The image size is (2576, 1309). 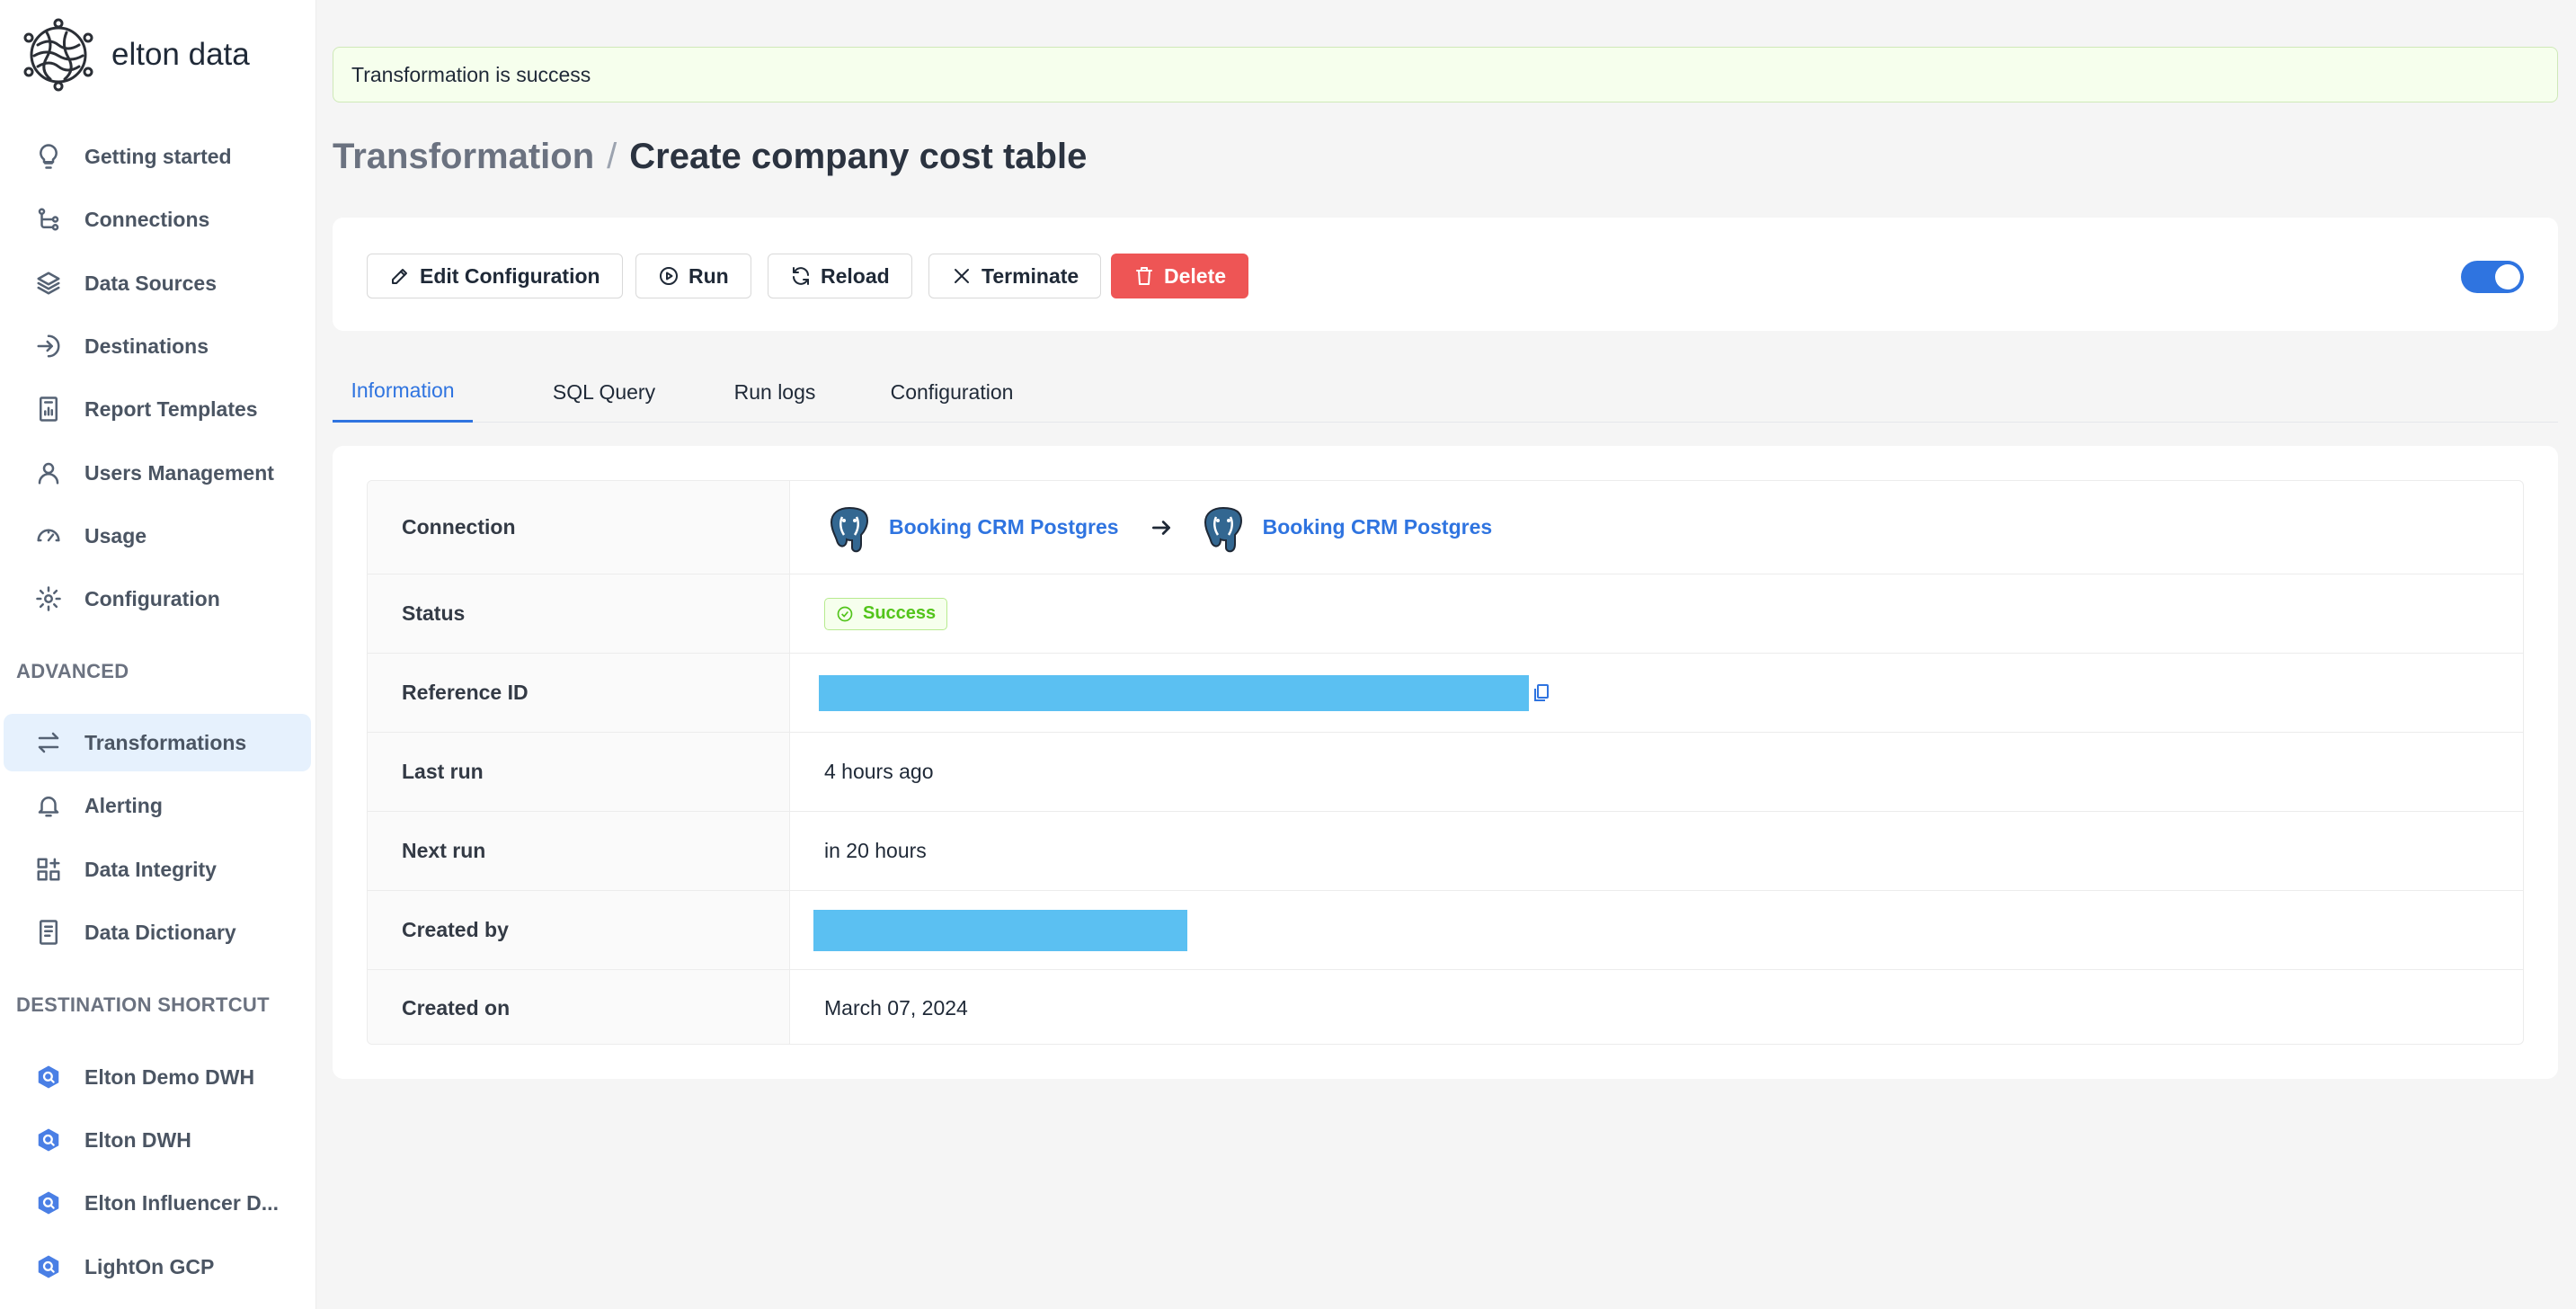 I want to click on delete-label: Delete, so click(x=1195, y=275).